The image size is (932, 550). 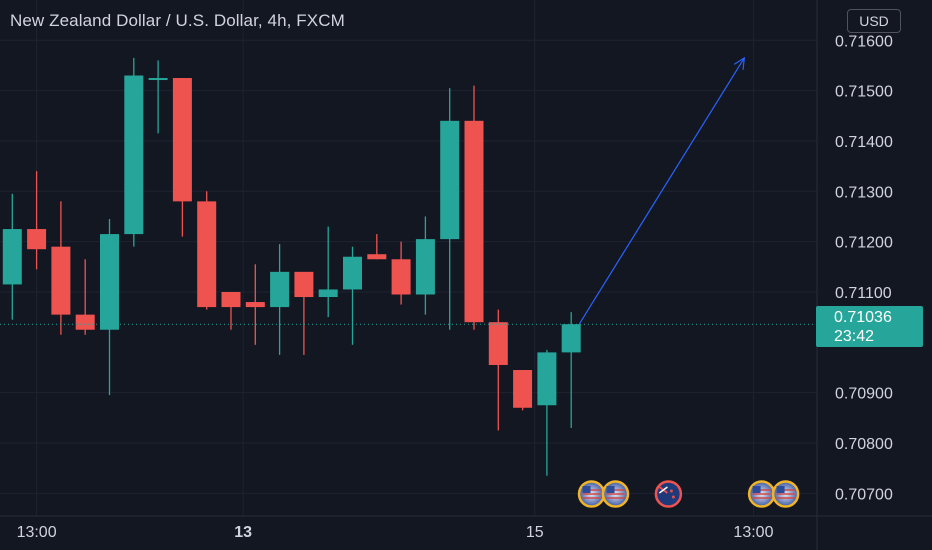 What do you see at coordinates (864, 494) in the screenshot?
I see `price-tick-label: 0.70700` at bounding box center [864, 494].